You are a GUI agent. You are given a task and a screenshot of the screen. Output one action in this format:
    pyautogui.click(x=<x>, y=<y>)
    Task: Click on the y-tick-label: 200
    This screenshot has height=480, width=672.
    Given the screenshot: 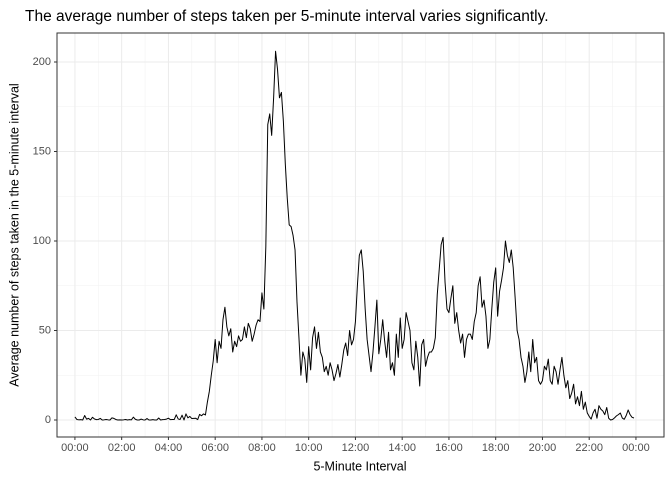 What is the action you would take?
    pyautogui.click(x=42, y=62)
    